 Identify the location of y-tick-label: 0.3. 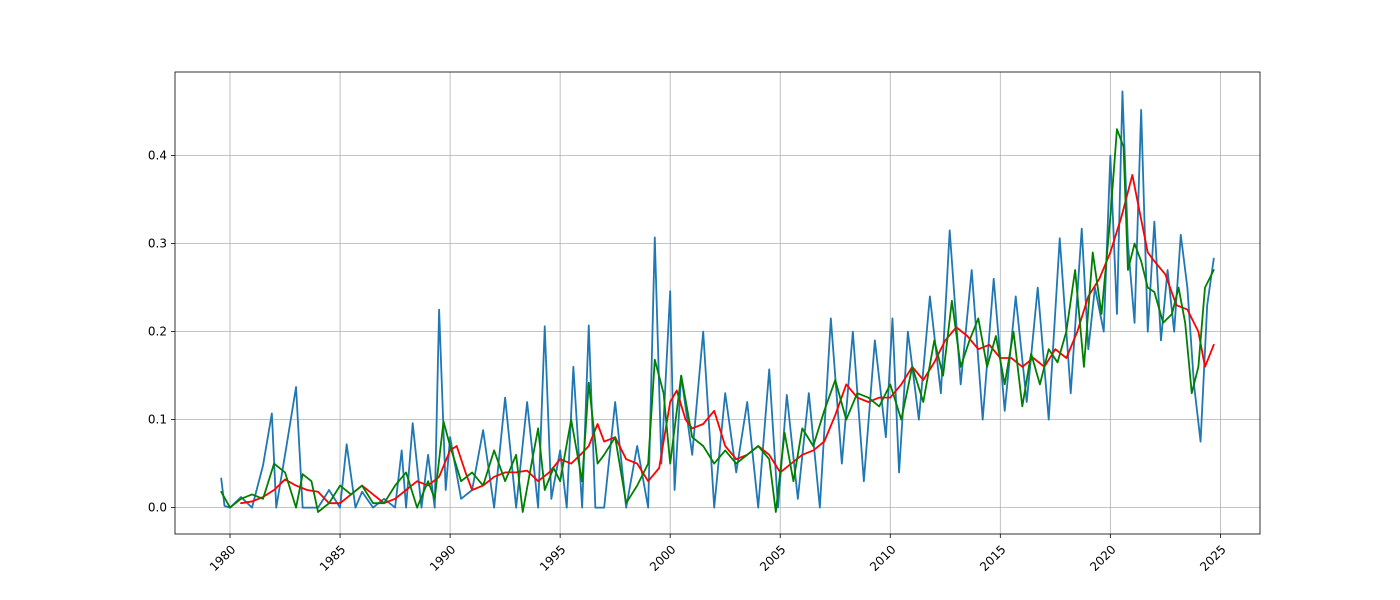
(157, 244).